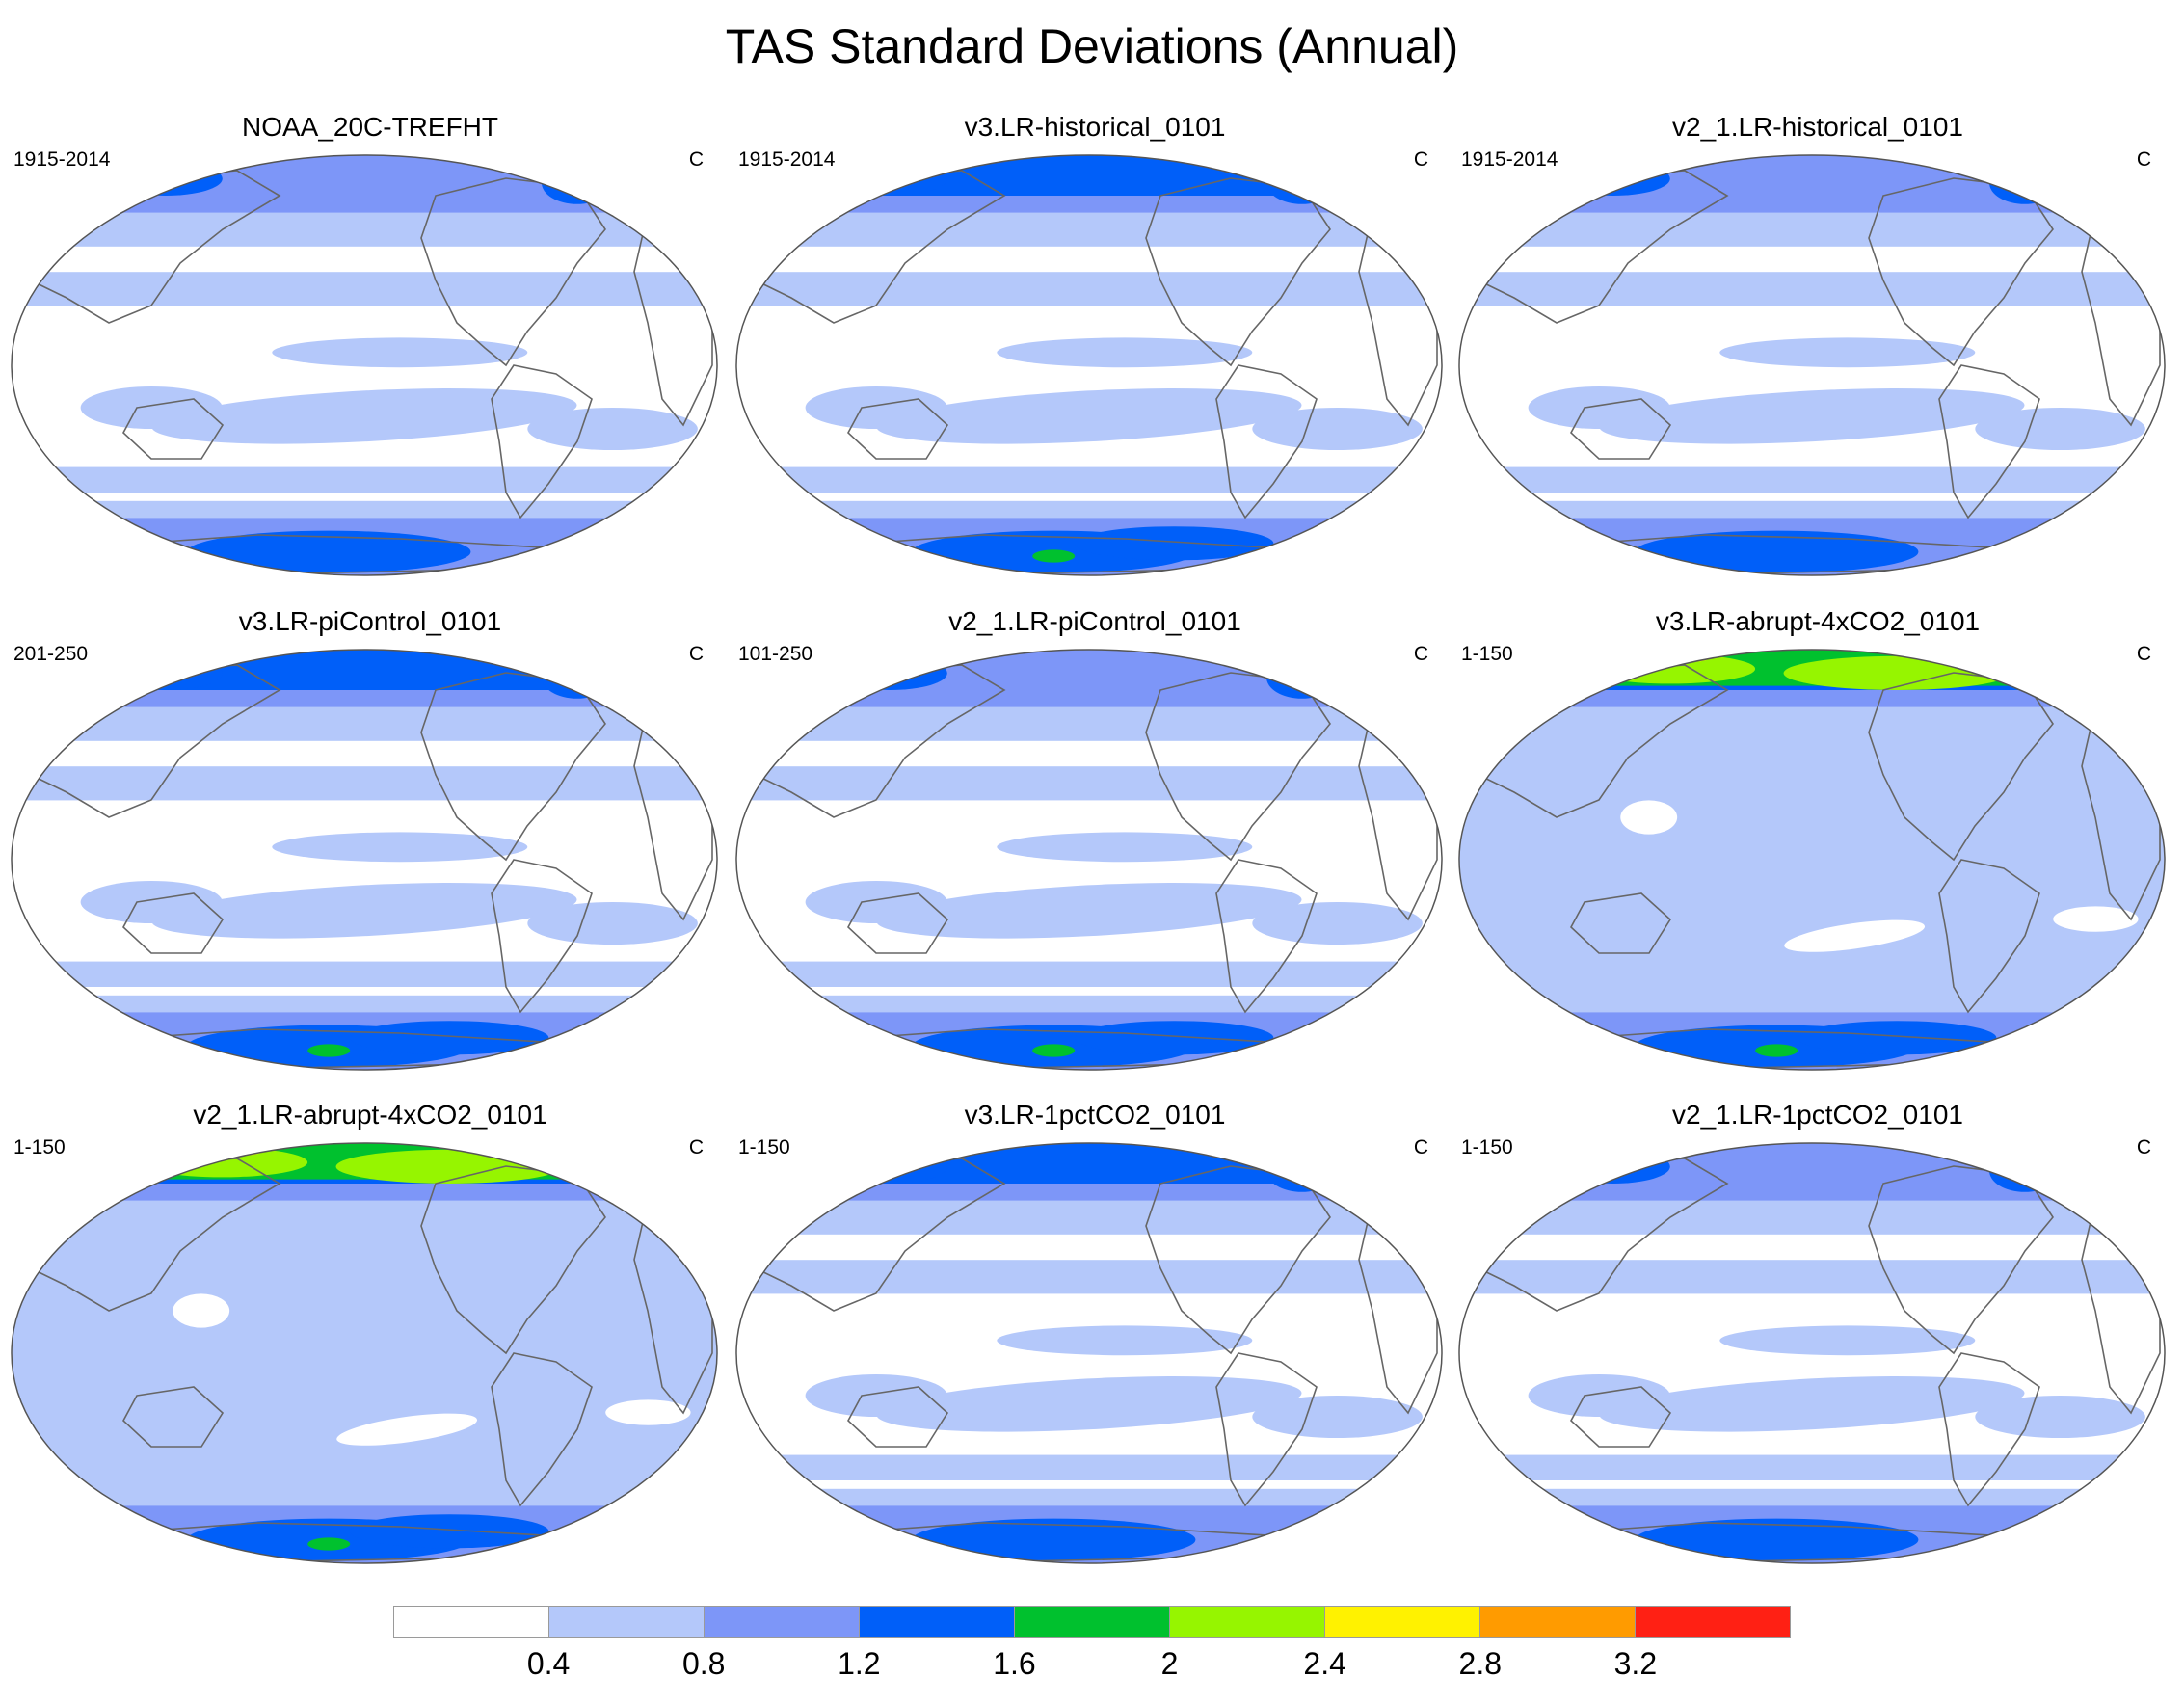 This screenshot has height=1704, width=2184. What do you see at coordinates (703, 1664) in the screenshot?
I see `colorbar-tick-label: 0.8` at bounding box center [703, 1664].